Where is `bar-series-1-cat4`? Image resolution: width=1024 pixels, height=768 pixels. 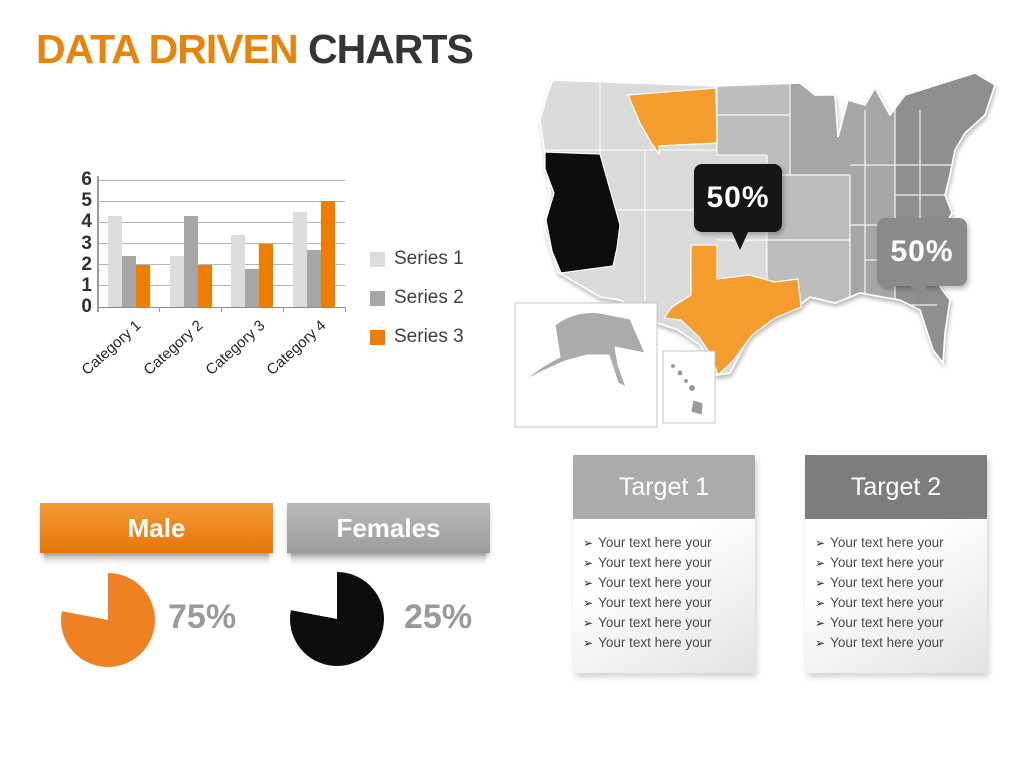
bar-series-1-cat4 is located at coordinates (300, 259).